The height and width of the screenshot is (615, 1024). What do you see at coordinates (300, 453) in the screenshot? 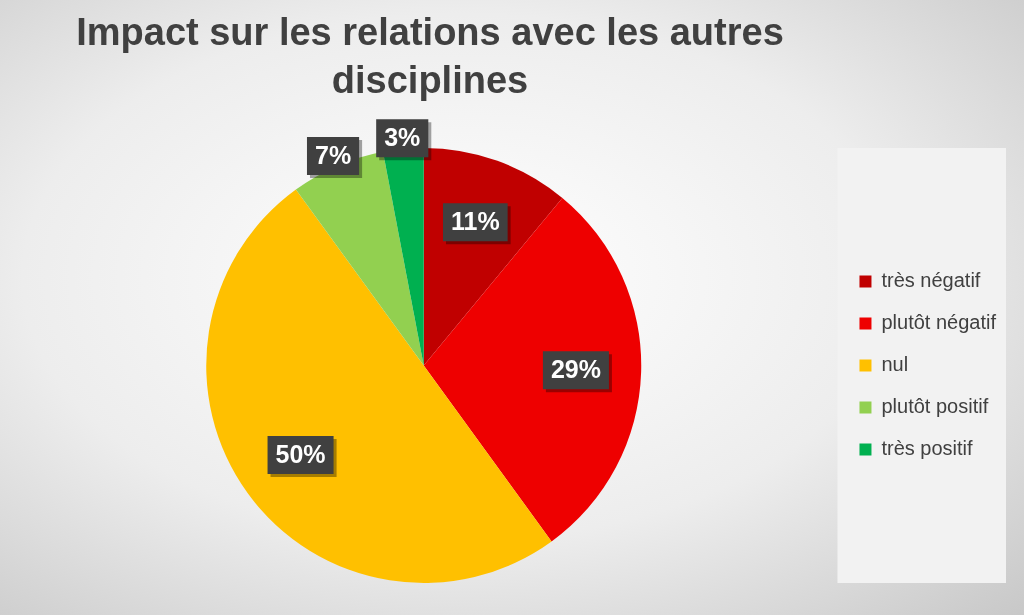
I see `data-label: 50%` at bounding box center [300, 453].